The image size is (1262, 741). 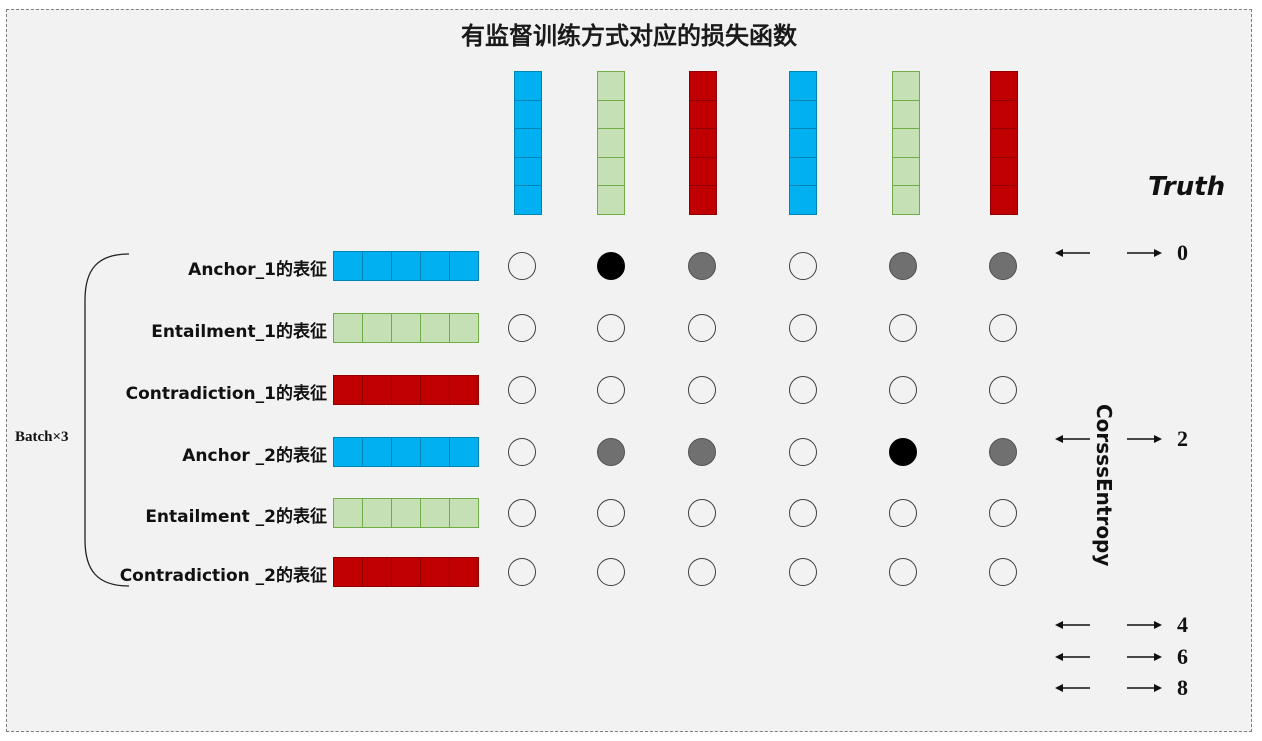 What do you see at coordinates (257, 270) in the screenshot?
I see `row-label: Anchor_1的表征` at bounding box center [257, 270].